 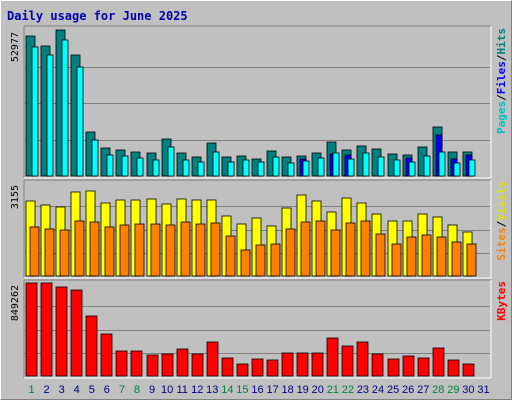 I want to click on x-tick-label-4: 4, so click(x=77, y=390).